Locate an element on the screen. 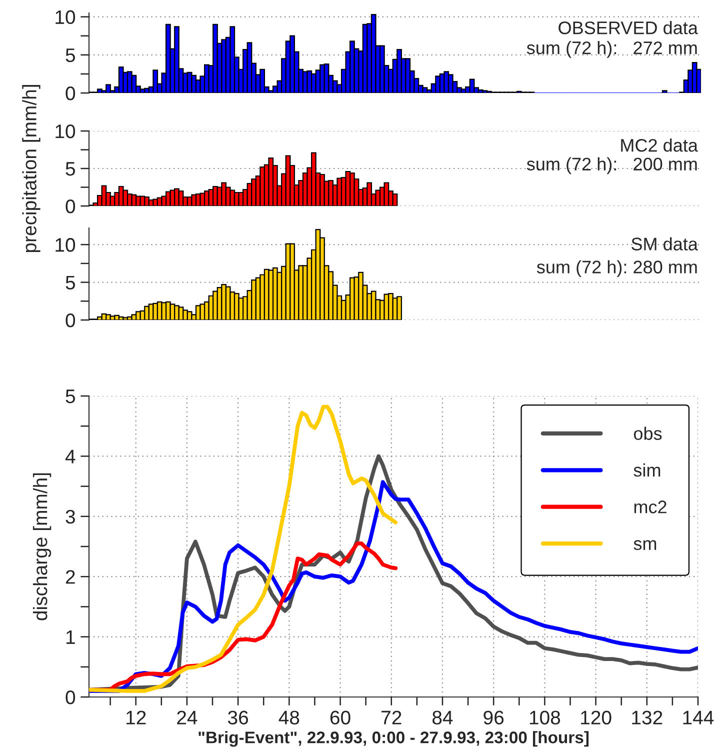 The width and height of the screenshot is (715, 751). annotation: sum (72 h): 280 mm is located at coordinates (616, 269).